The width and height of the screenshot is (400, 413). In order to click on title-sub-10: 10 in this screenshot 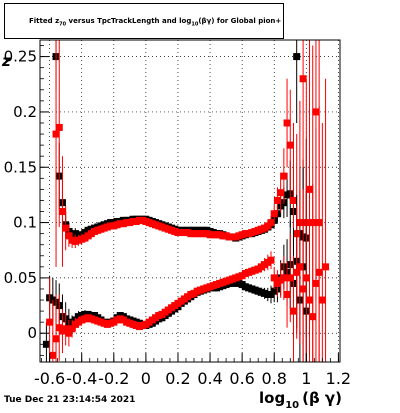, I will do `click(195, 24)`.